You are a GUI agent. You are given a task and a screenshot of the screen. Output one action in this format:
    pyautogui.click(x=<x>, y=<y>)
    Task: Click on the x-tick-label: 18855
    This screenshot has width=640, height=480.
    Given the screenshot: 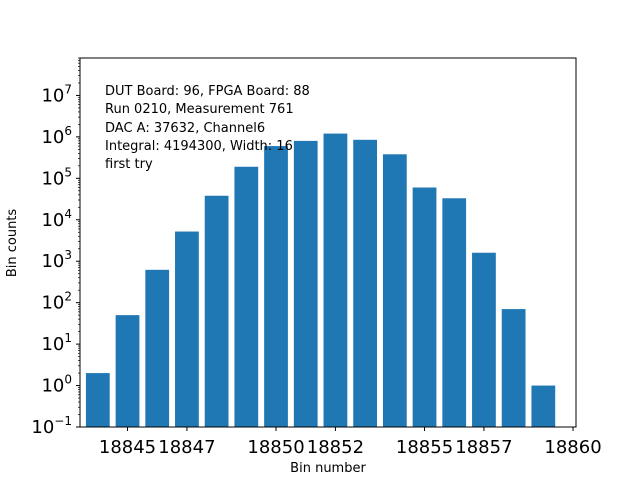 What is the action you would take?
    pyautogui.click(x=424, y=447)
    